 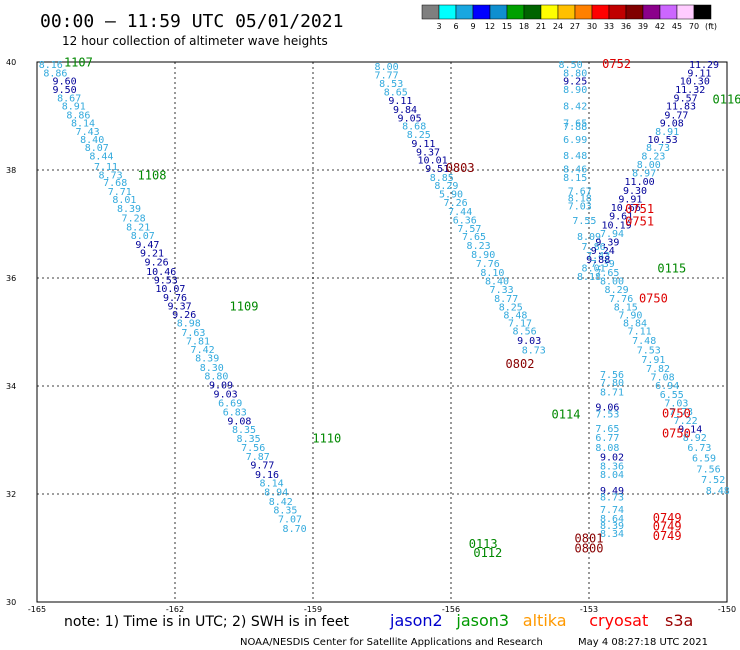 What do you see at coordinates (78, 62) in the screenshot?
I see `pass-time-label: 1107` at bounding box center [78, 62].